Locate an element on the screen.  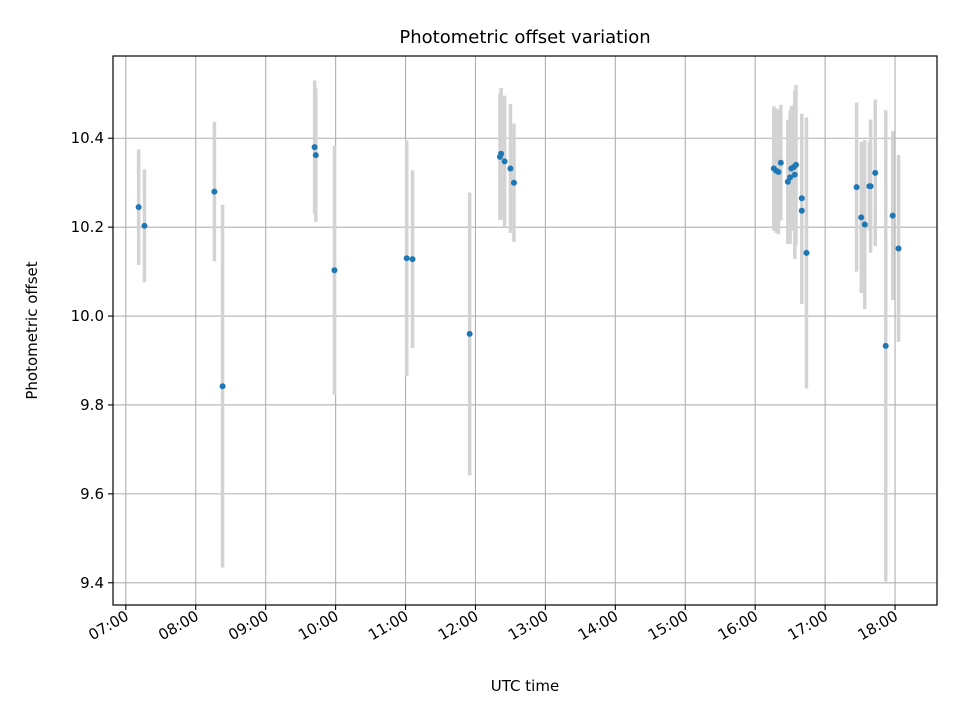
y-tick-label: 10.2 is located at coordinates (87, 227).